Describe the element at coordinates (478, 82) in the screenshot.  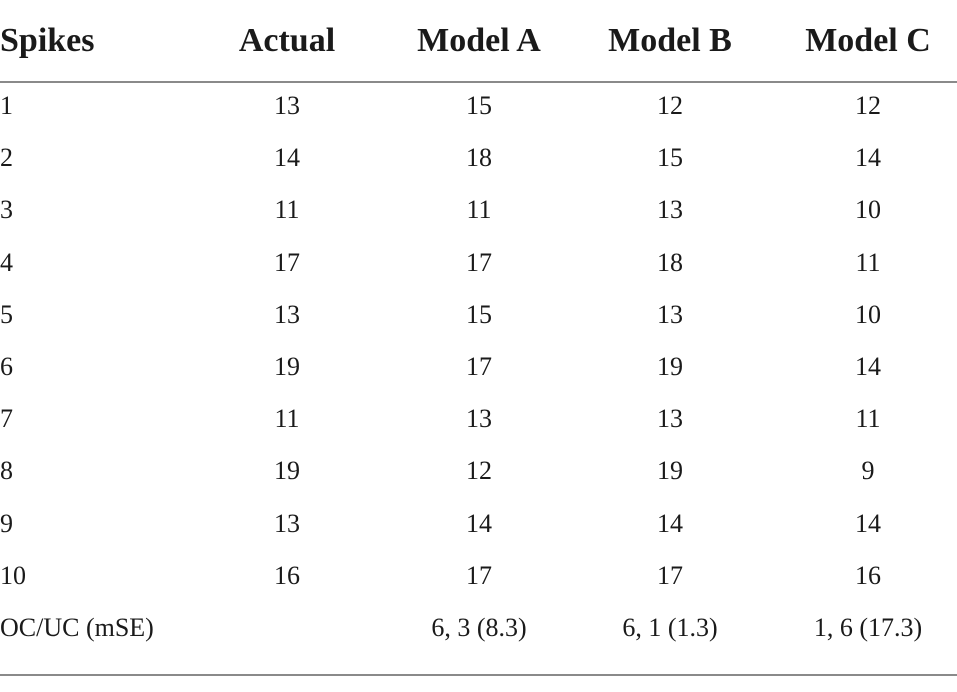
I see `header-rule` at that location.